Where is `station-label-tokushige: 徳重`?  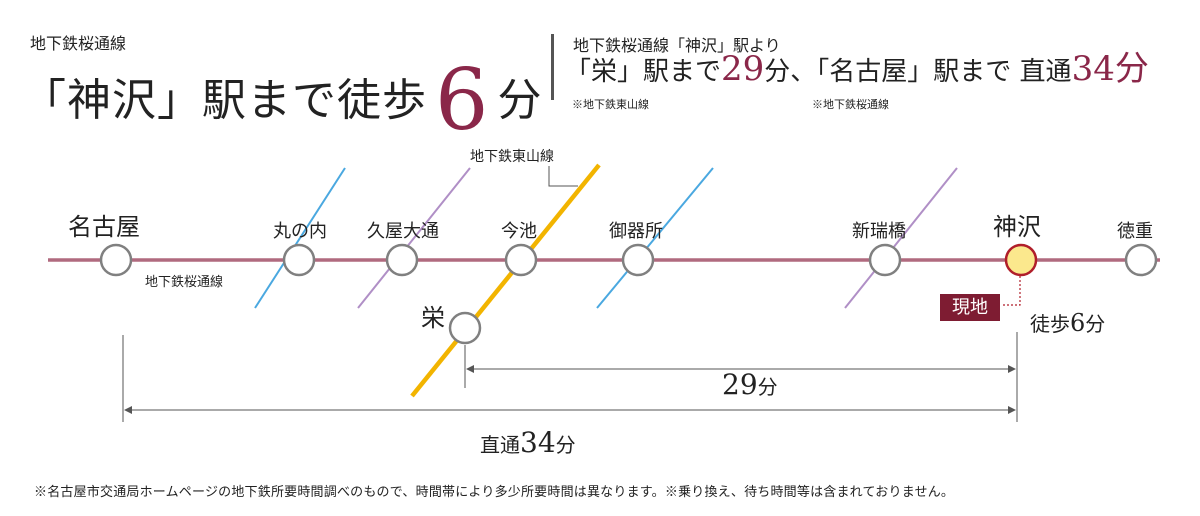 station-label-tokushige: 徳重 is located at coordinates (1135, 231).